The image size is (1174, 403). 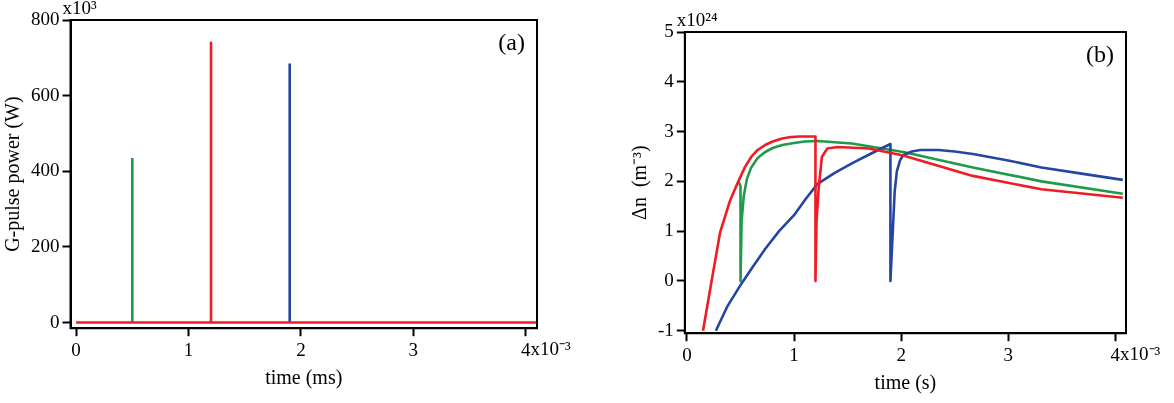 What do you see at coordinates (45, 170) in the screenshot?
I see `y-tick-label: 400` at bounding box center [45, 170].